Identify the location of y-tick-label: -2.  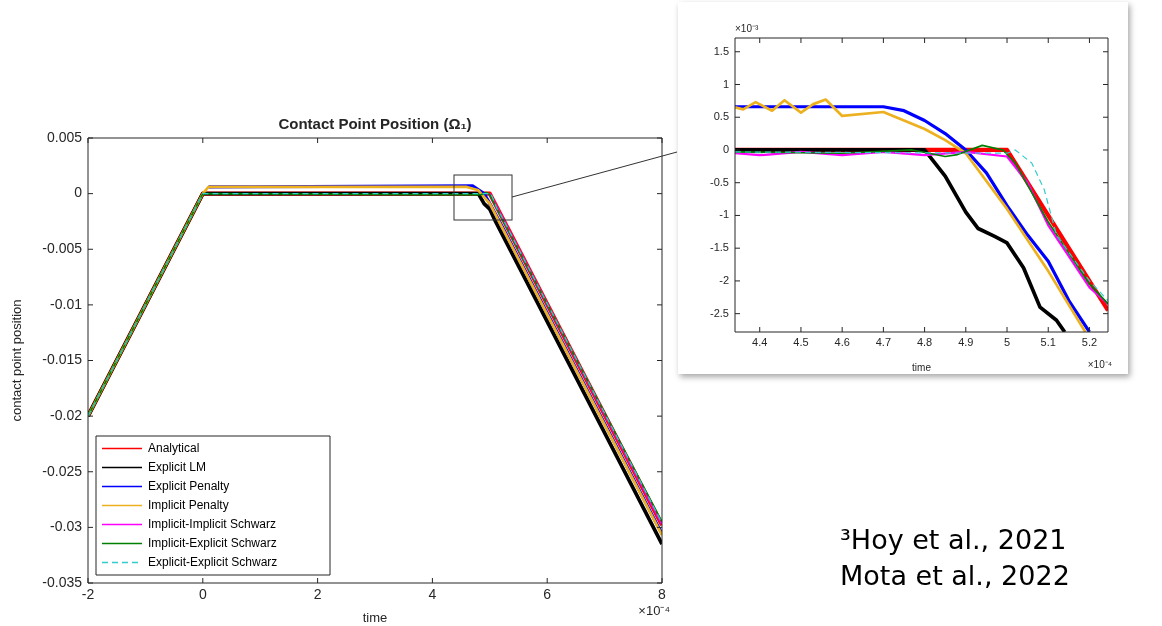
(724, 279).